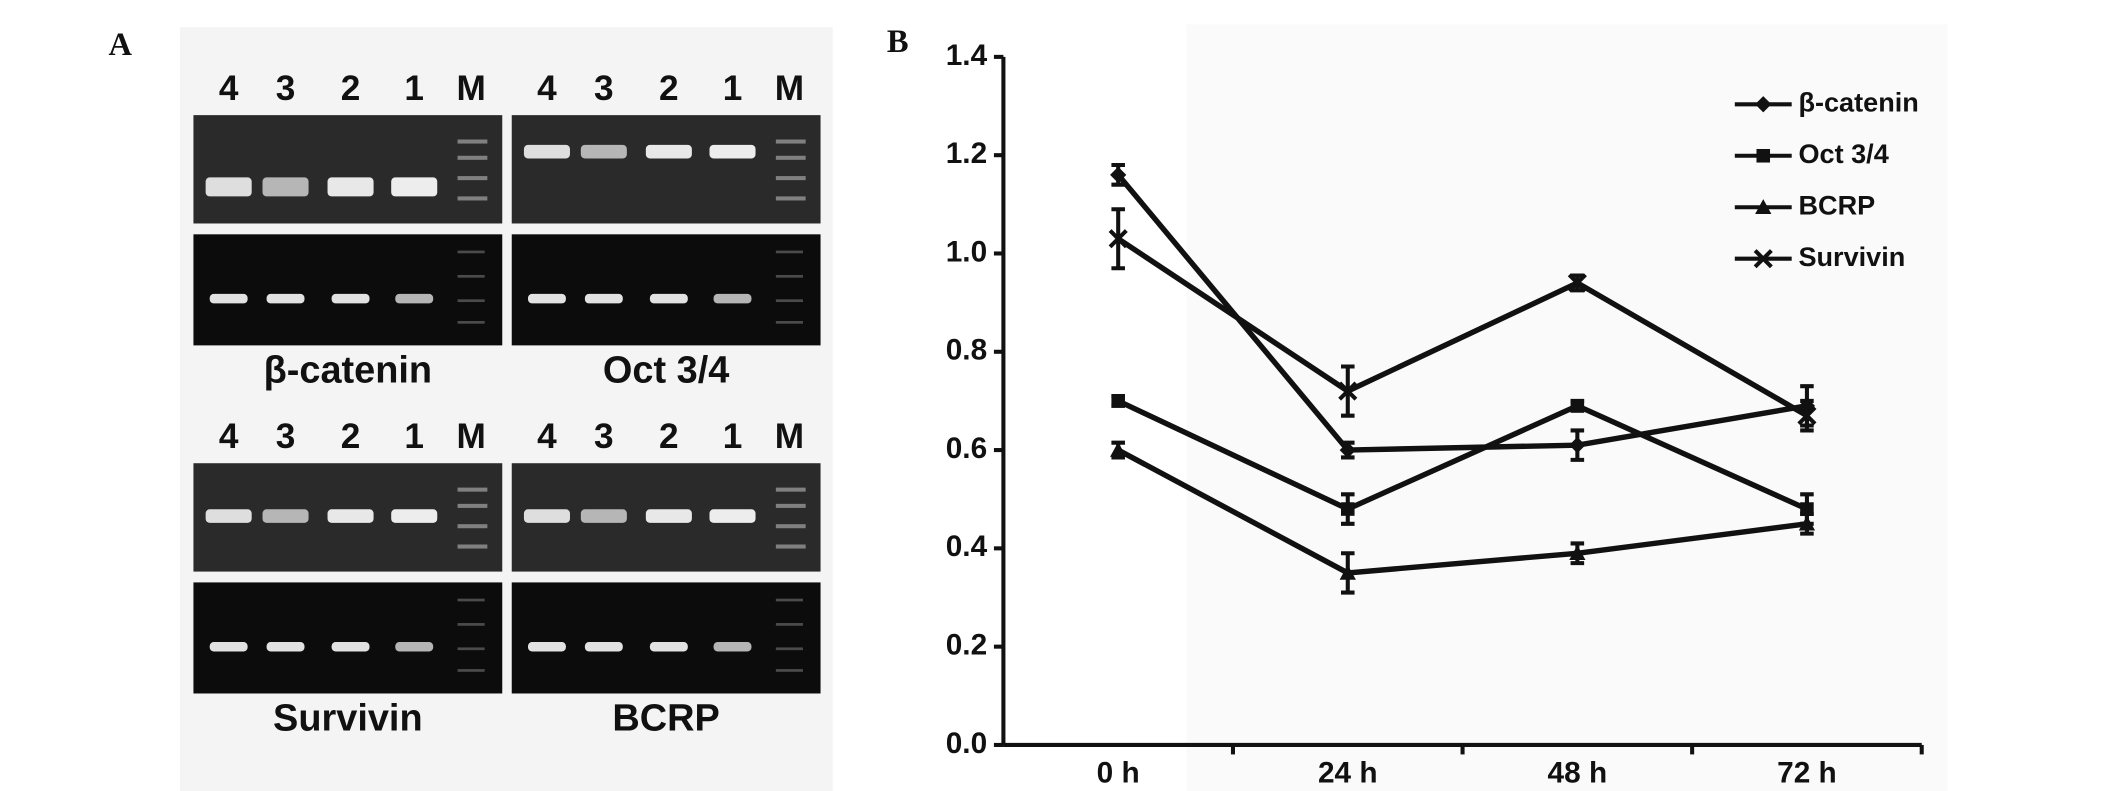  What do you see at coordinates (665, 719) in the screenshot?
I see `gel-name: BCRP` at bounding box center [665, 719].